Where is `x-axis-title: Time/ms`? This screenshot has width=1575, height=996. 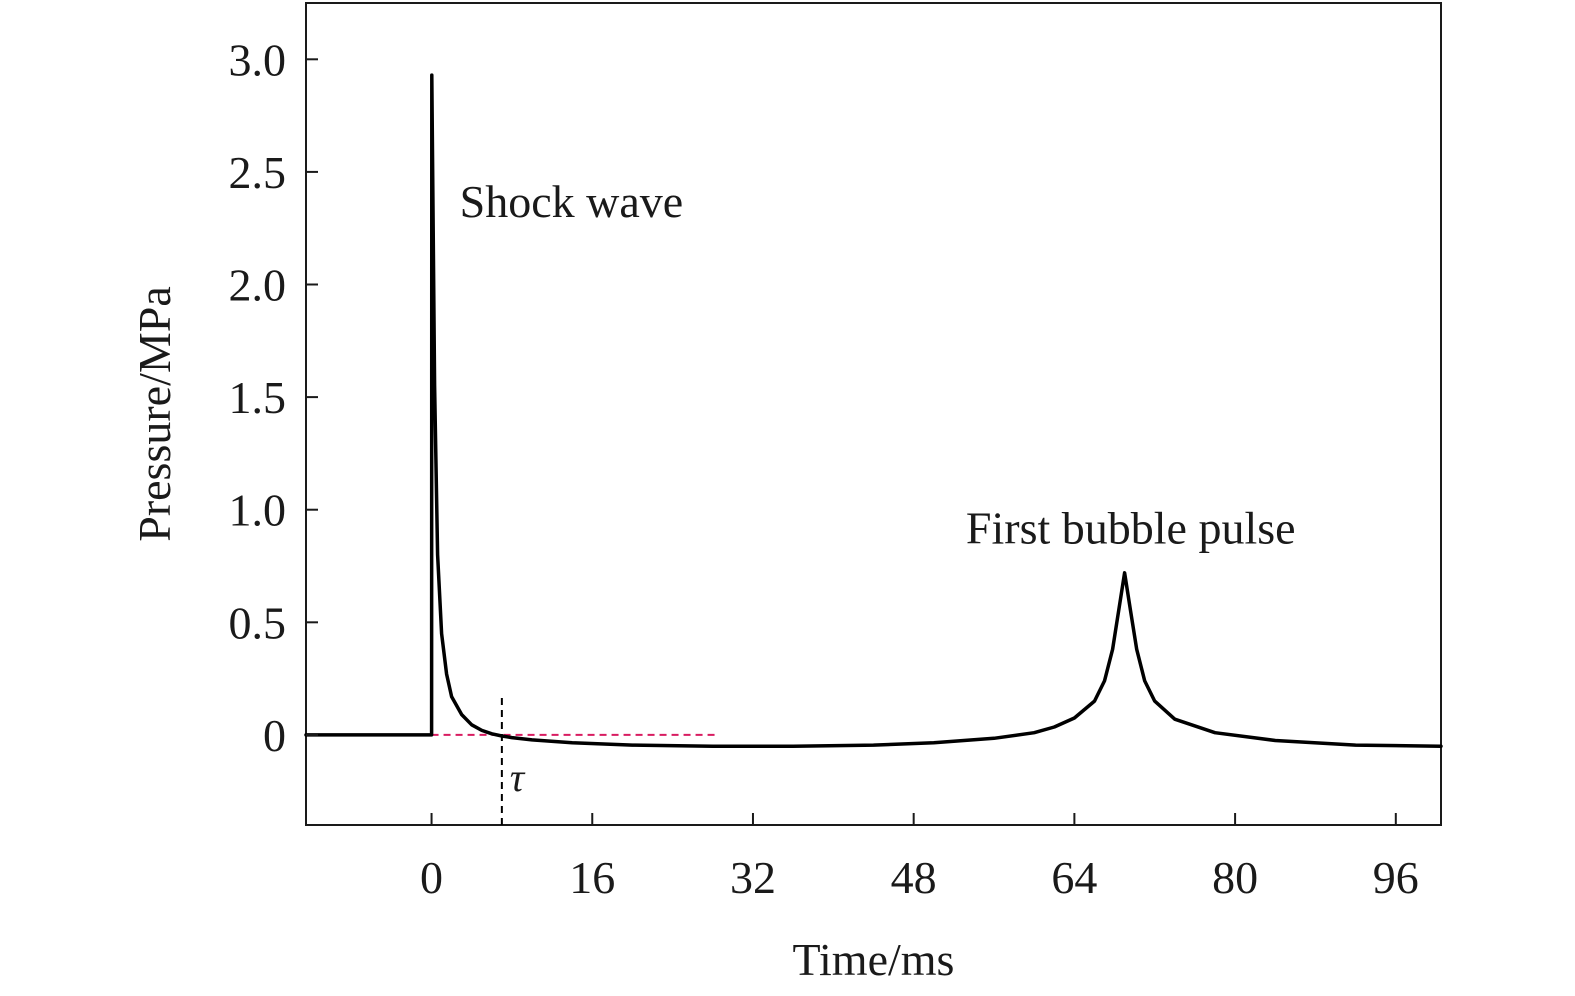 x-axis-title: Time/ms is located at coordinates (874, 959).